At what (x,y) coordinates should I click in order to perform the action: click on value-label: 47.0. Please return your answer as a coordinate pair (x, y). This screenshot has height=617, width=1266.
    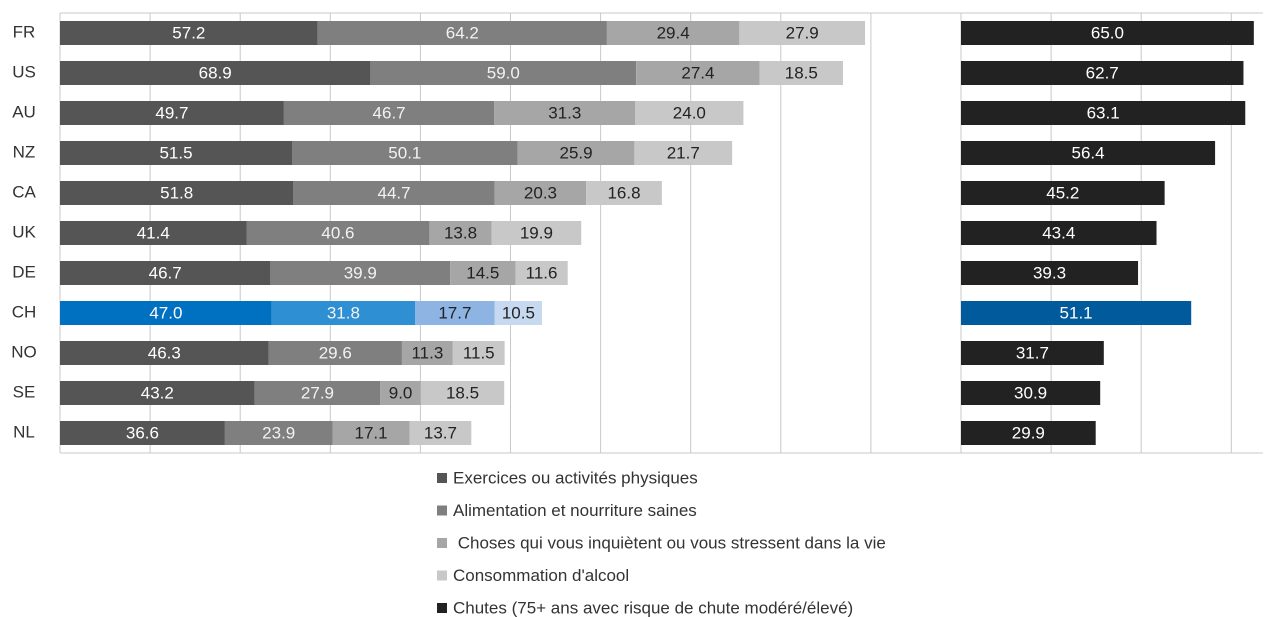
    Looking at the image, I should click on (165, 312).